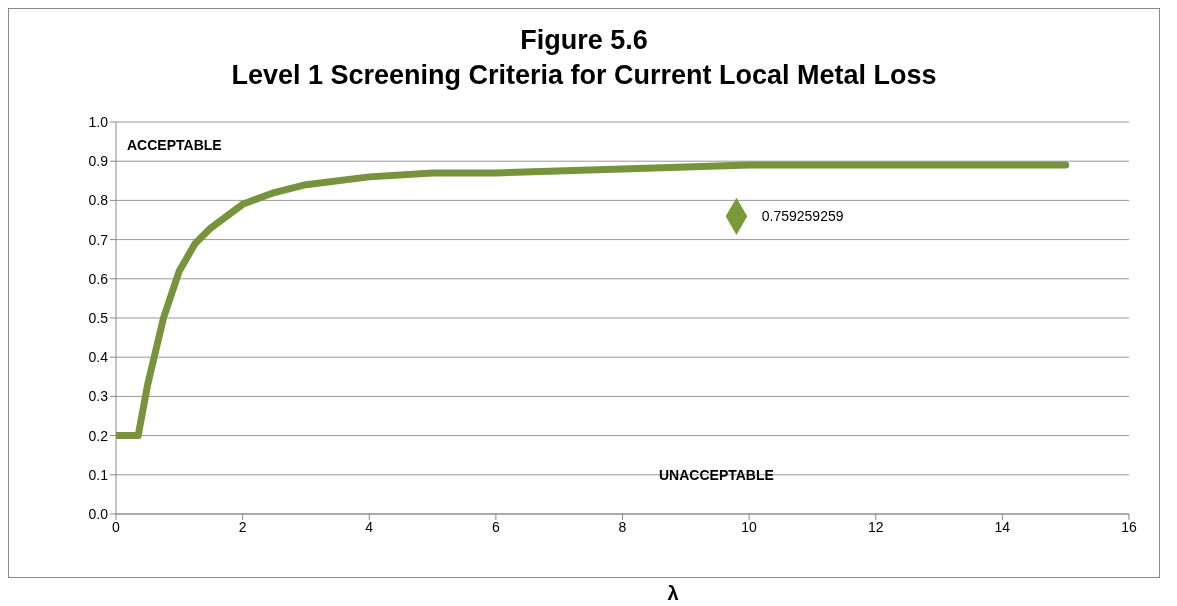 This screenshot has width=1177, height=606. I want to click on x-tick-label: 8, so click(622, 526).